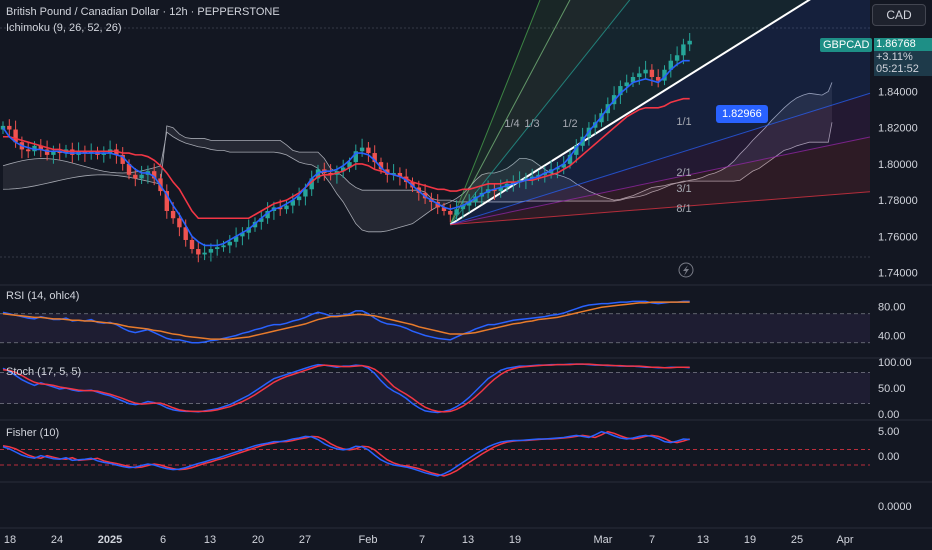  Describe the element at coordinates (742, 114) in the screenshot. I see `level-tag: 1.82966` at that location.